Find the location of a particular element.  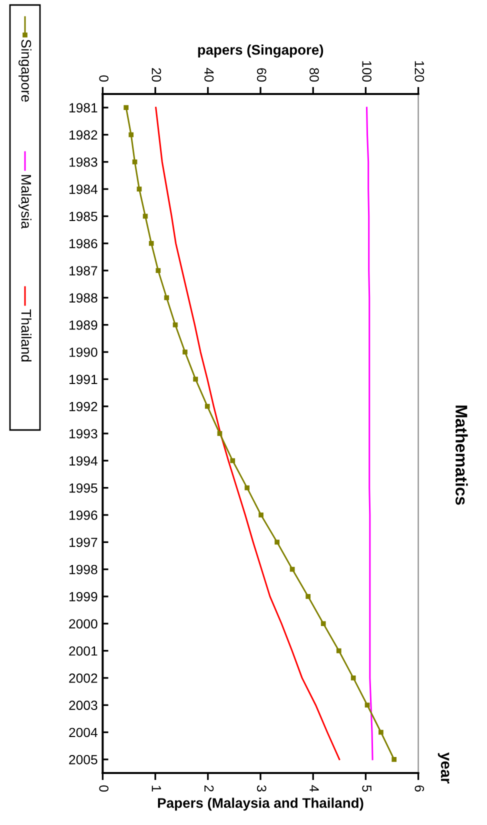

y-tick-label: 1989 is located at coordinates (83, 325).